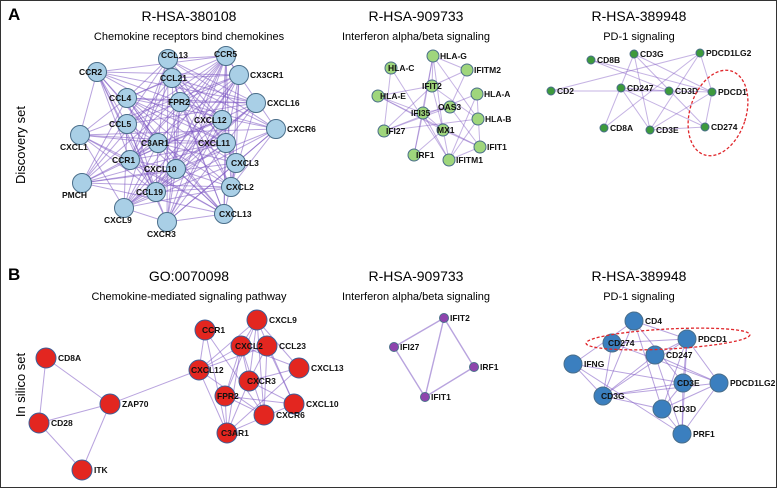 This screenshot has width=777, height=488. What do you see at coordinates (290, 415) in the screenshot?
I see `node-label-b1-cxcr6: CXCR6` at bounding box center [290, 415].